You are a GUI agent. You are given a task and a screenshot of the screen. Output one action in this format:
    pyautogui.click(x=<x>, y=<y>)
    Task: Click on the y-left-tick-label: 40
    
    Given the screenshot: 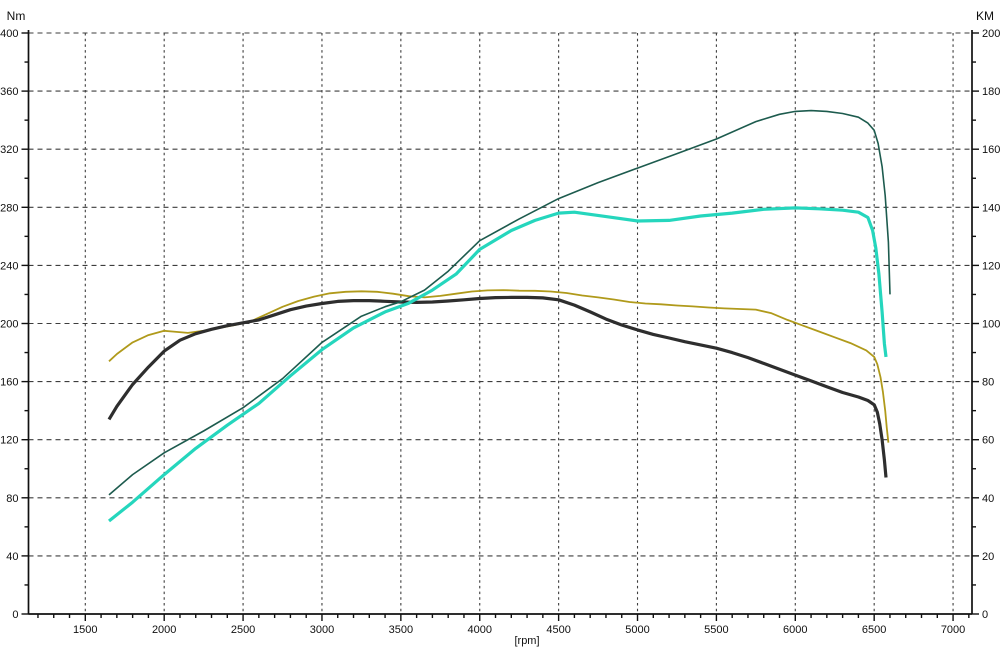 What is the action you would take?
    pyautogui.click(x=12, y=557)
    